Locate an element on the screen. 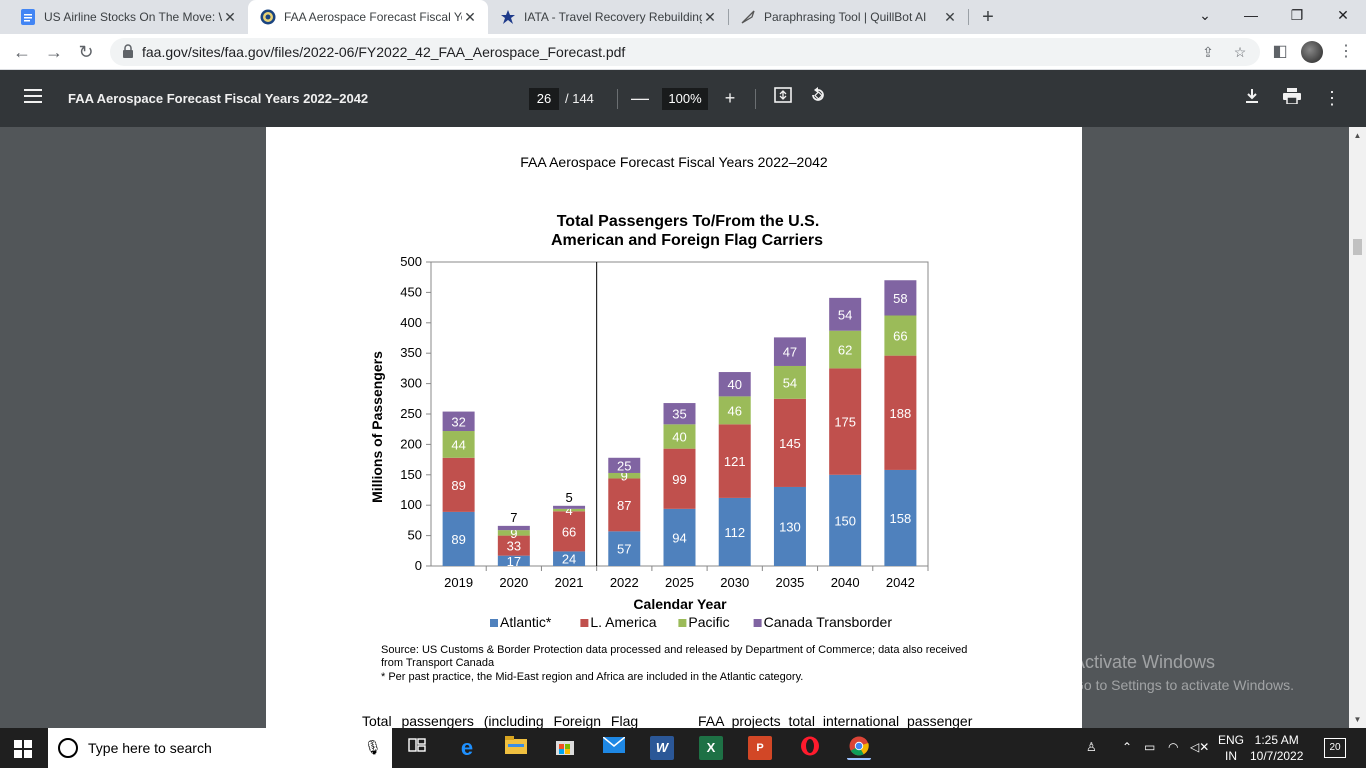 This screenshot has width=1366, height=768. system-clock: 1:25 AM 10/7/2022 is located at coordinates (1276, 748).